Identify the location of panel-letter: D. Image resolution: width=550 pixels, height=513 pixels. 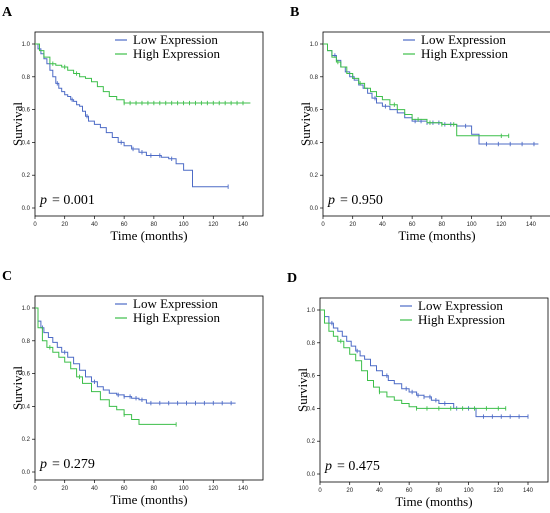
(292, 278).